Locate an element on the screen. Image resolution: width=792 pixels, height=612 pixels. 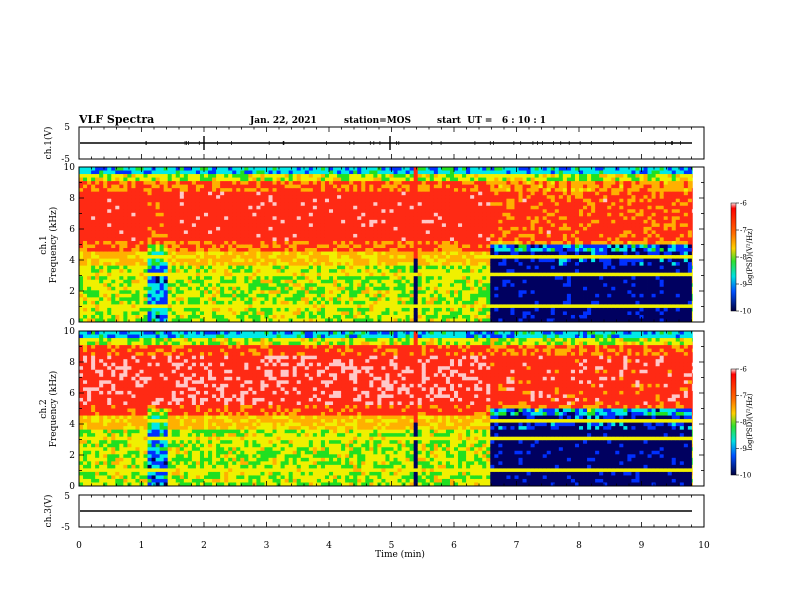
time-axis-label: Time (min) is located at coordinates (400, 554).